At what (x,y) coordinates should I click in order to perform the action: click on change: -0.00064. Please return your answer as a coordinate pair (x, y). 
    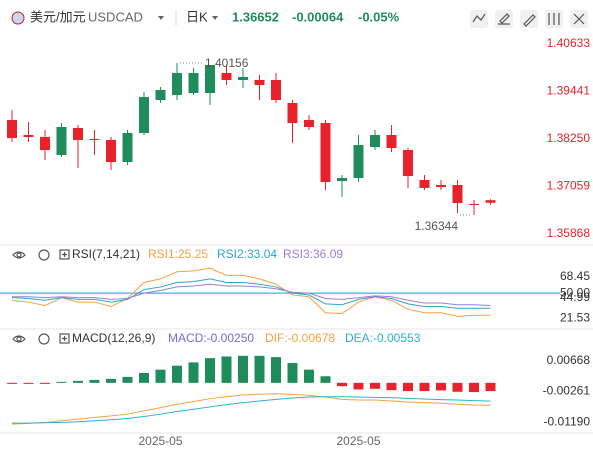
    Looking at the image, I should click on (318, 16).